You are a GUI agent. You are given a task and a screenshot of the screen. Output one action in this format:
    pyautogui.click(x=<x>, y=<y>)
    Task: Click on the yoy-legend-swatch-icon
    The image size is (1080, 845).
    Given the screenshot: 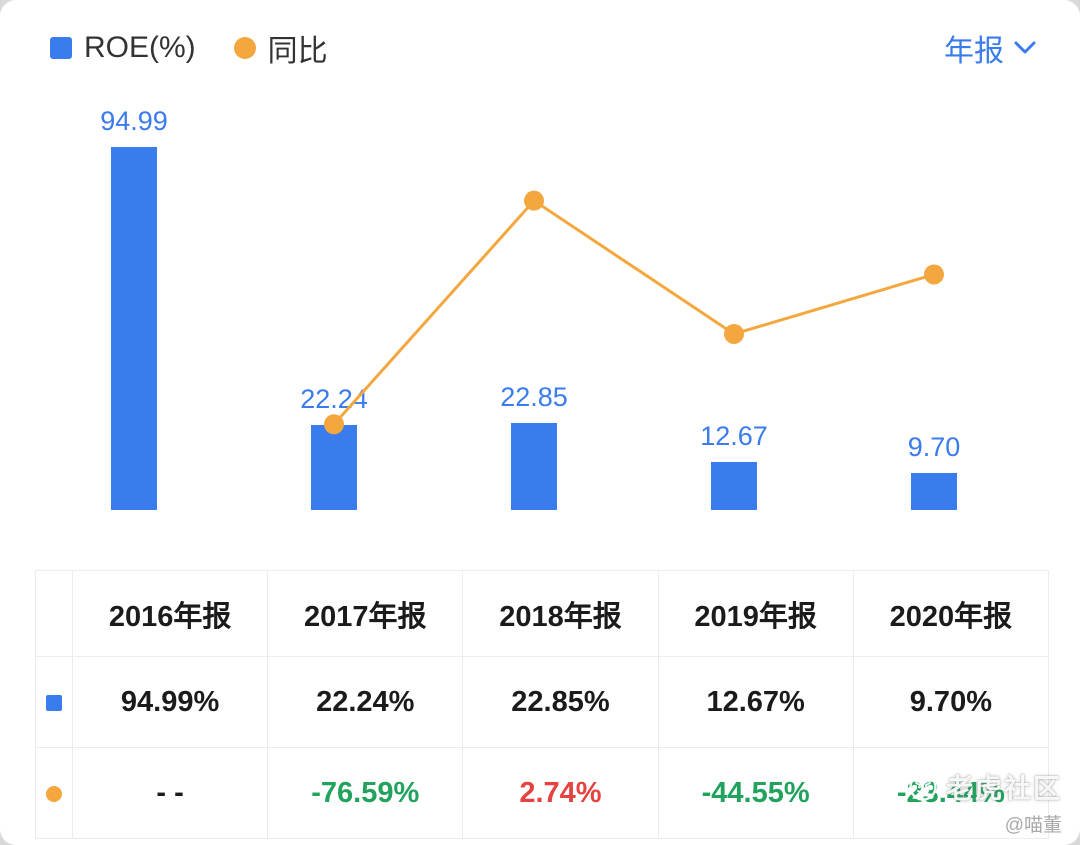 What is the action you would take?
    pyautogui.click(x=244, y=48)
    